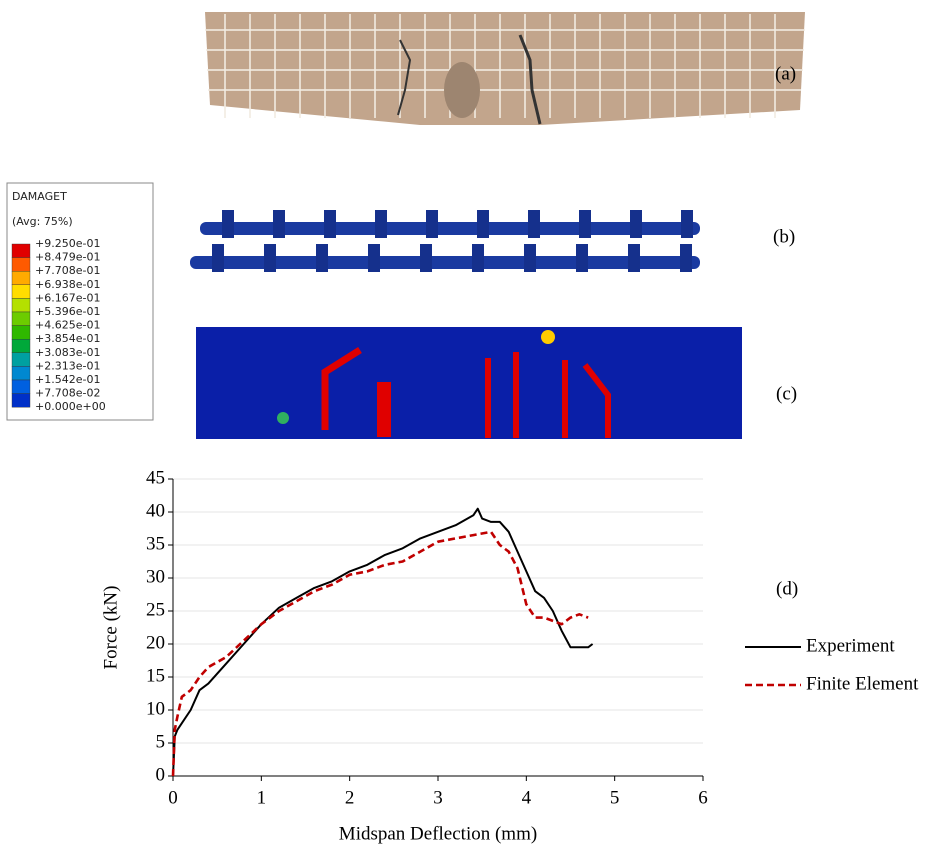  Describe the element at coordinates (155, 576) in the screenshot. I see `y-tick-label: 30` at that location.